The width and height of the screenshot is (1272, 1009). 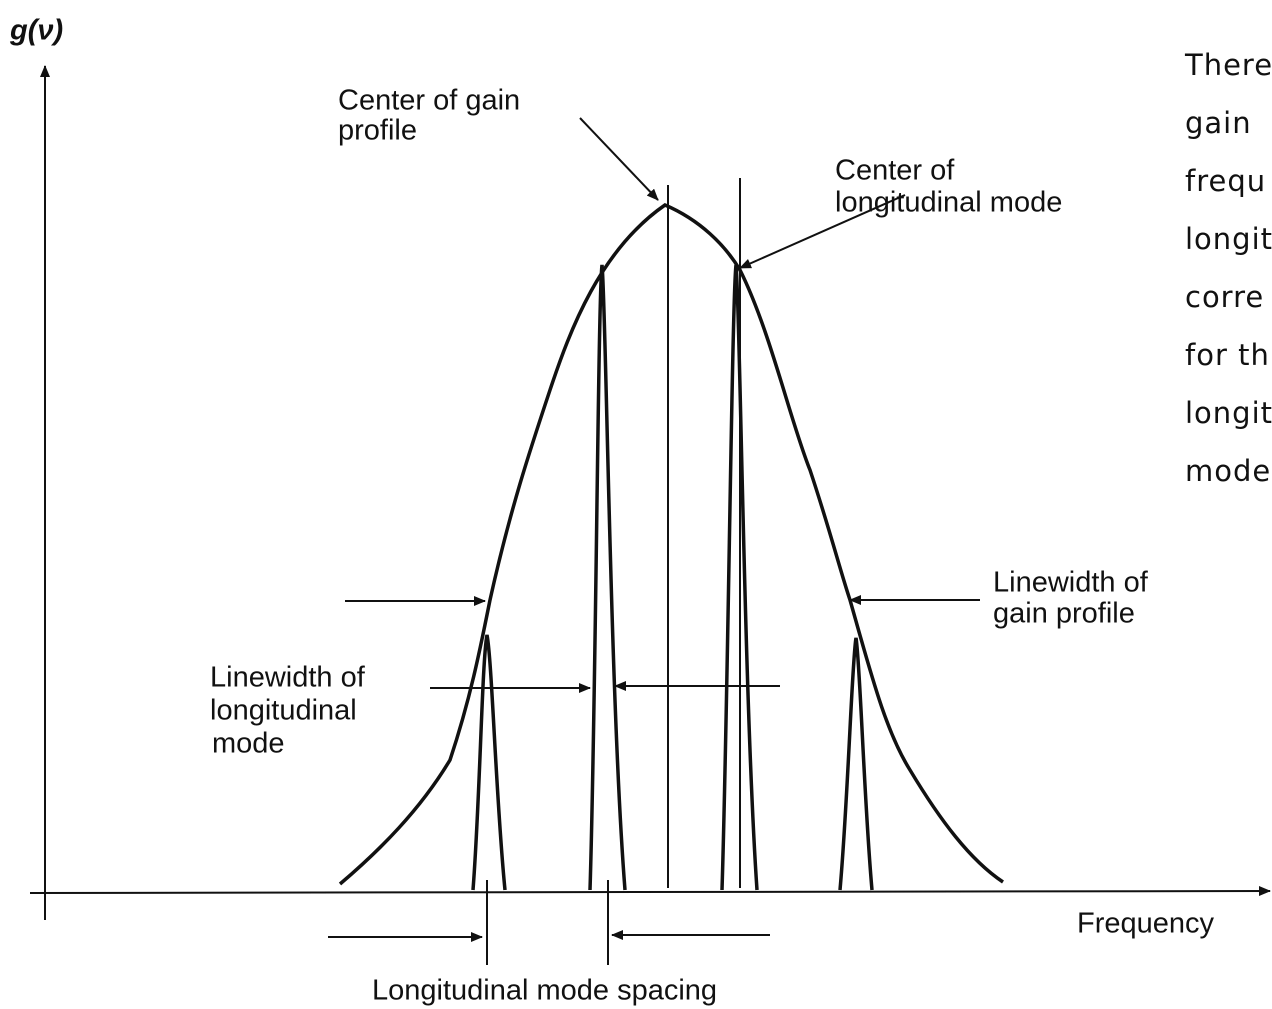 I want to click on label: longitudinal mode, so click(x=948, y=203).